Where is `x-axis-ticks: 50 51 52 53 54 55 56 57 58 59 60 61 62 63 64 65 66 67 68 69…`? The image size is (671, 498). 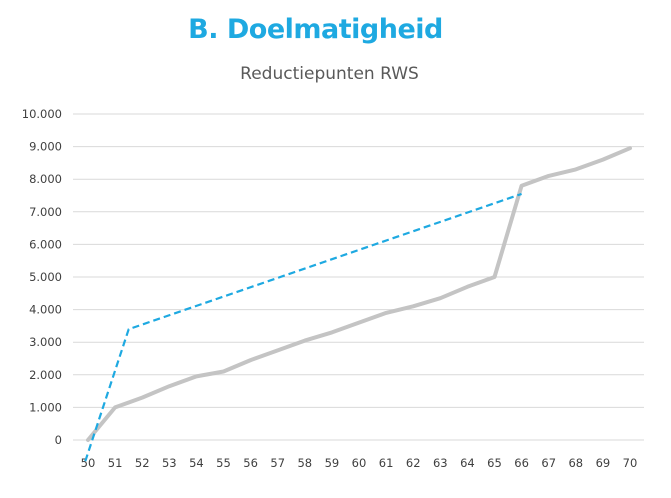 x-axis-ticks: 50 51 52 53 54 55 56 57 58 59 60 61 62 63 64 65 66 67 68 69… is located at coordinates (359, 463).